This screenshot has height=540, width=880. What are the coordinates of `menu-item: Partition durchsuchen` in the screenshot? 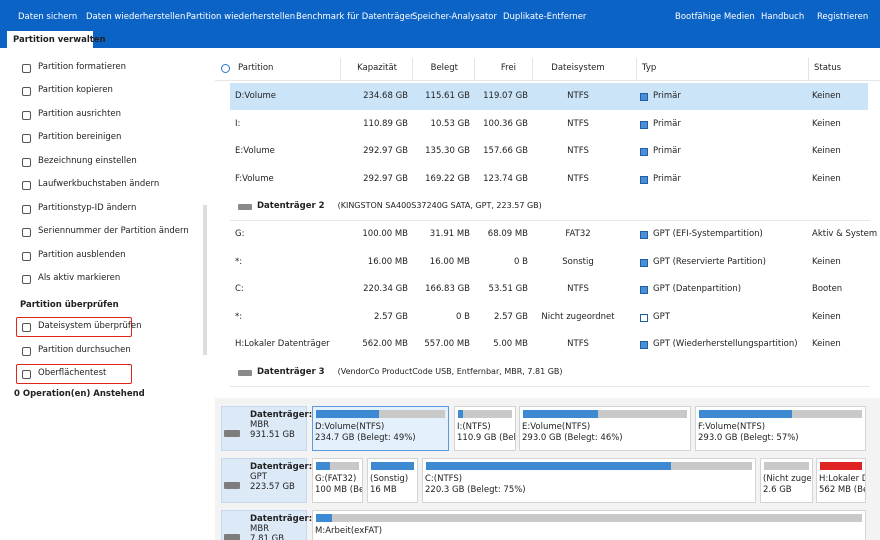 It's located at (84, 350).